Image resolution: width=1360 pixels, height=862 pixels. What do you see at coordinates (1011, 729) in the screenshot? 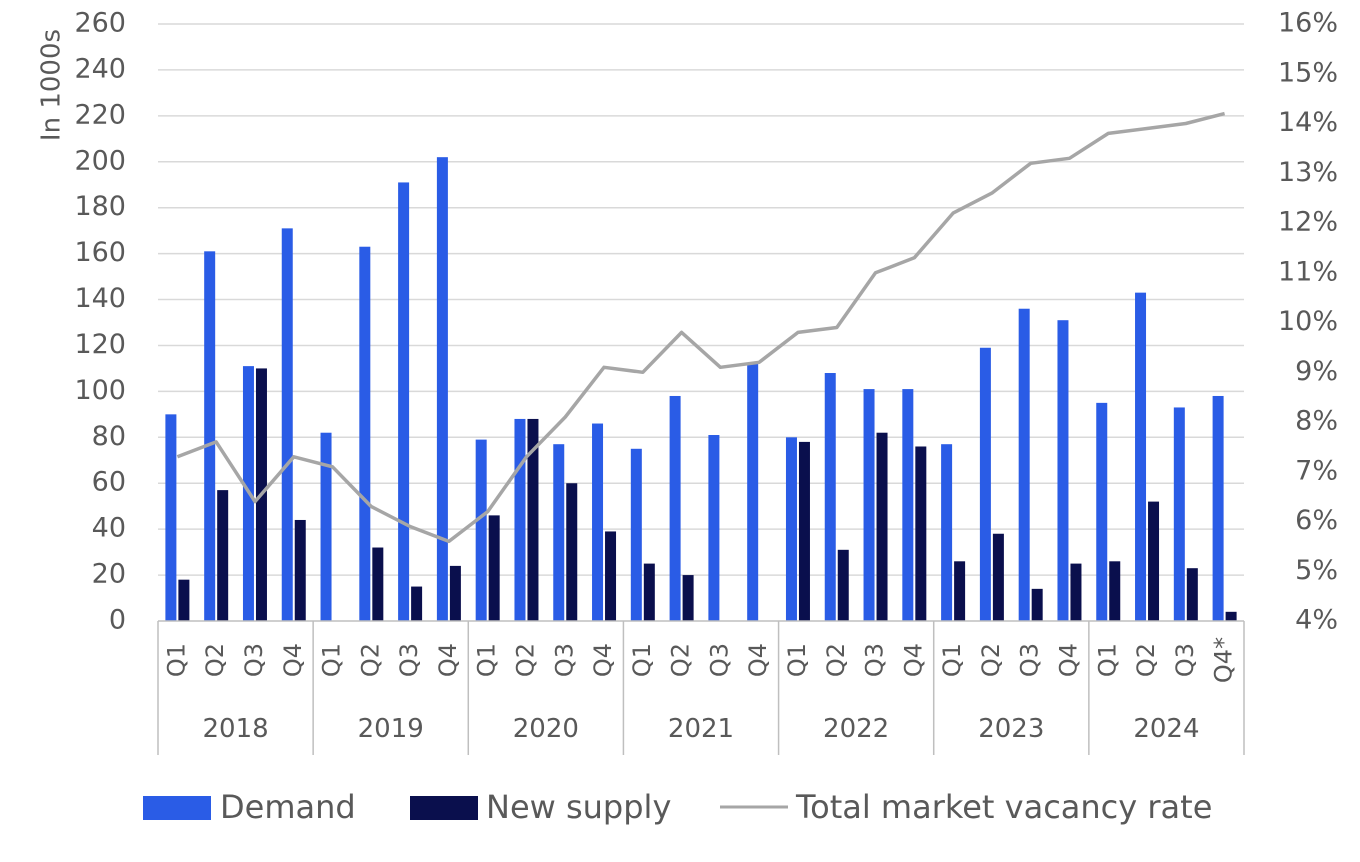
I see `year-label: 2023` at bounding box center [1011, 729].